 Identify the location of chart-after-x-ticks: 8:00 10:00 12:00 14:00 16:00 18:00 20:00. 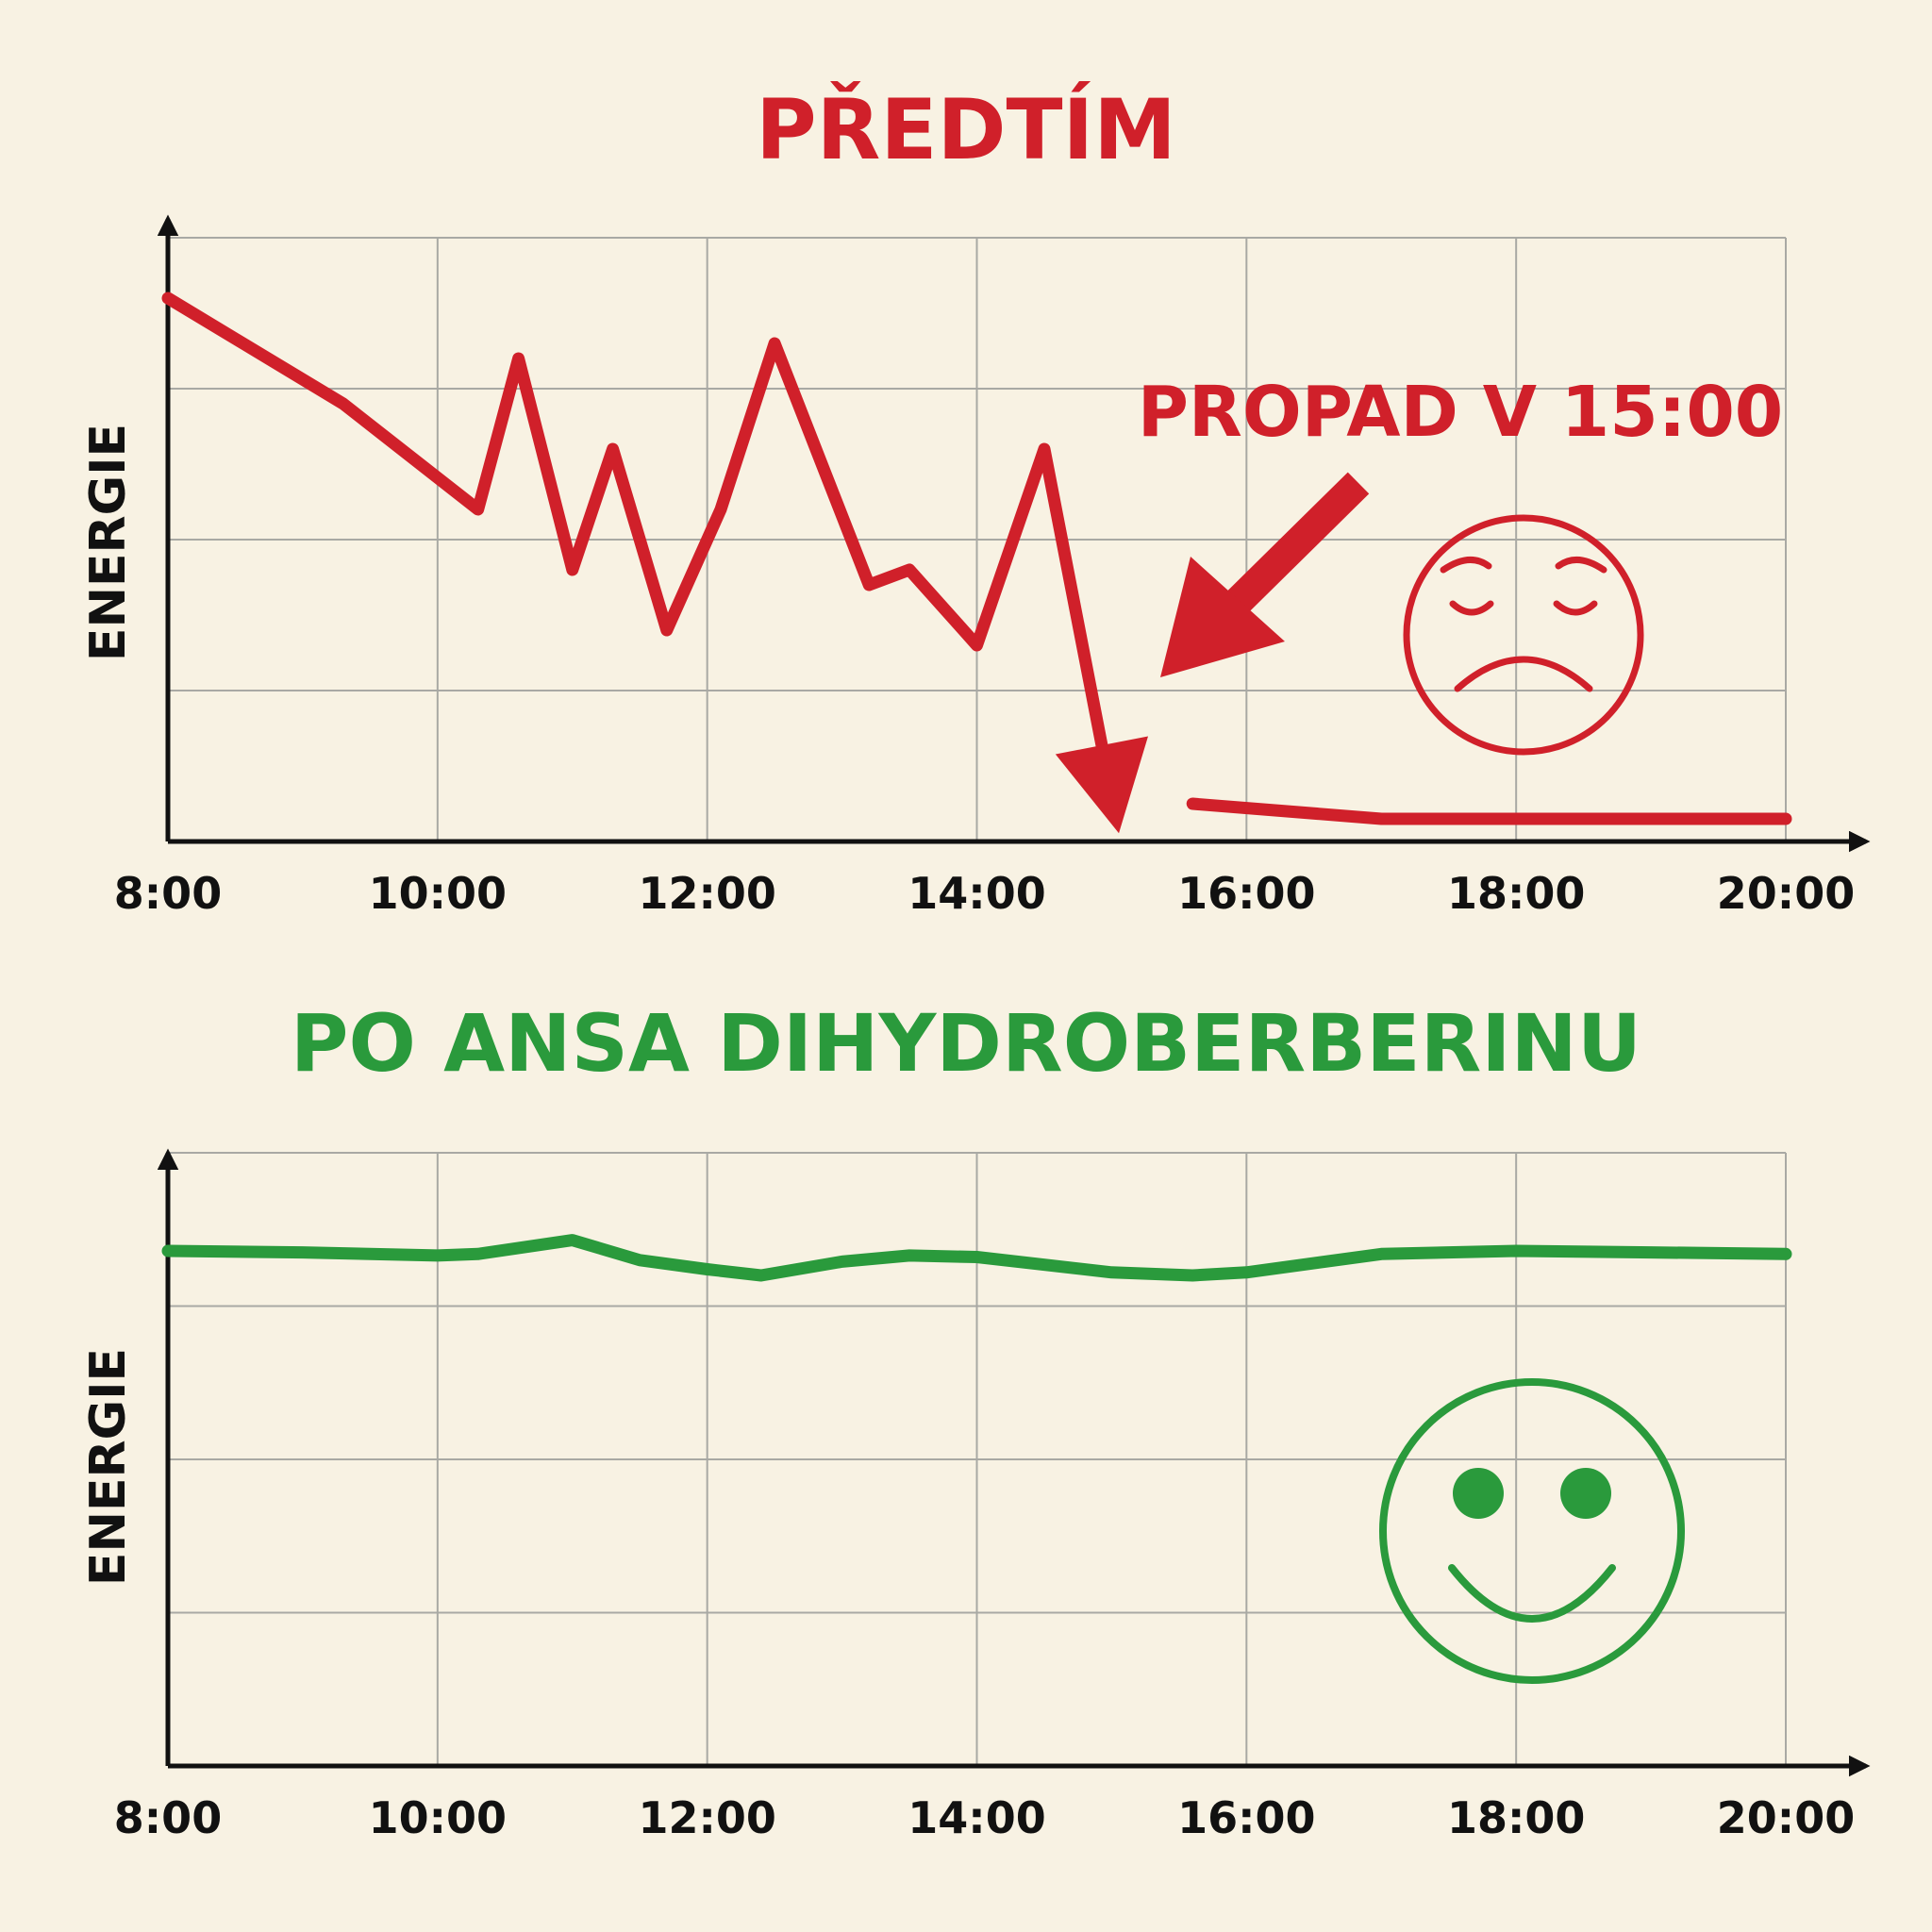
(984, 1817).